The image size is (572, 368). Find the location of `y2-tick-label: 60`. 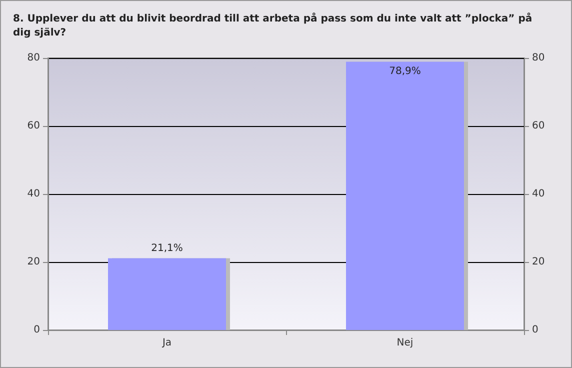

y2-tick-label: 60 is located at coordinates (538, 126).